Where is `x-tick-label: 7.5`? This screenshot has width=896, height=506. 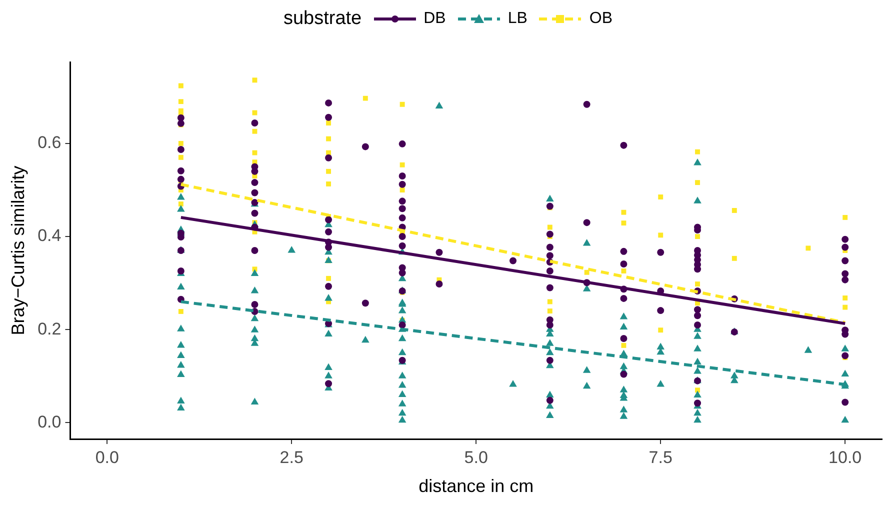 x-tick-label: 7.5 is located at coordinates (660, 457).